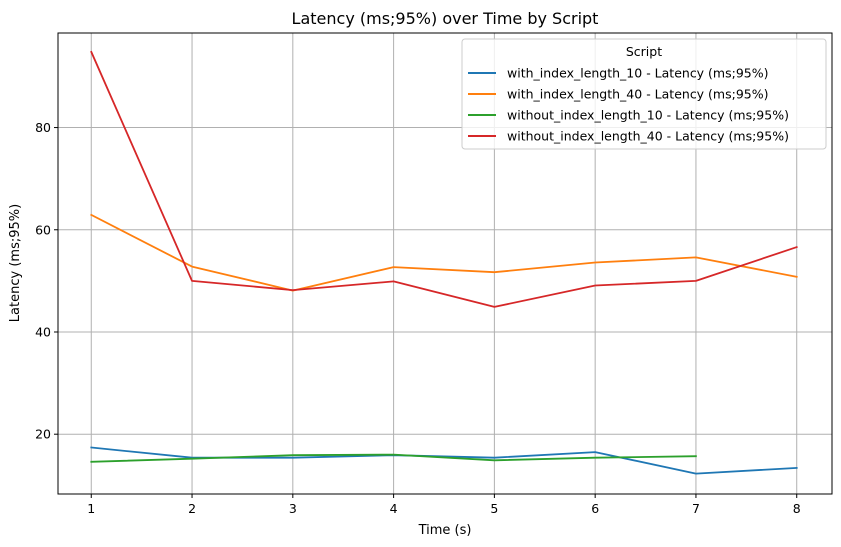 The width and height of the screenshot is (841, 547). What do you see at coordinates (293, 508) in the screenshot?
I see `x-tick-label: 3` at bounding box center [293, 508].